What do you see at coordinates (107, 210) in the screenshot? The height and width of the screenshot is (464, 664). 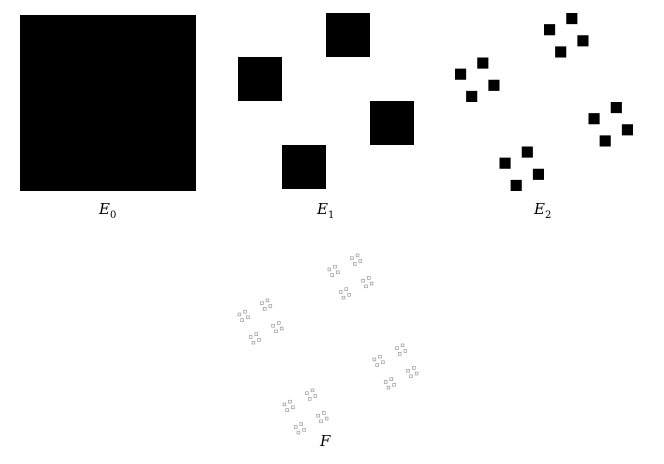 I see `label-e0: E0` at bounding box center [107, 210].